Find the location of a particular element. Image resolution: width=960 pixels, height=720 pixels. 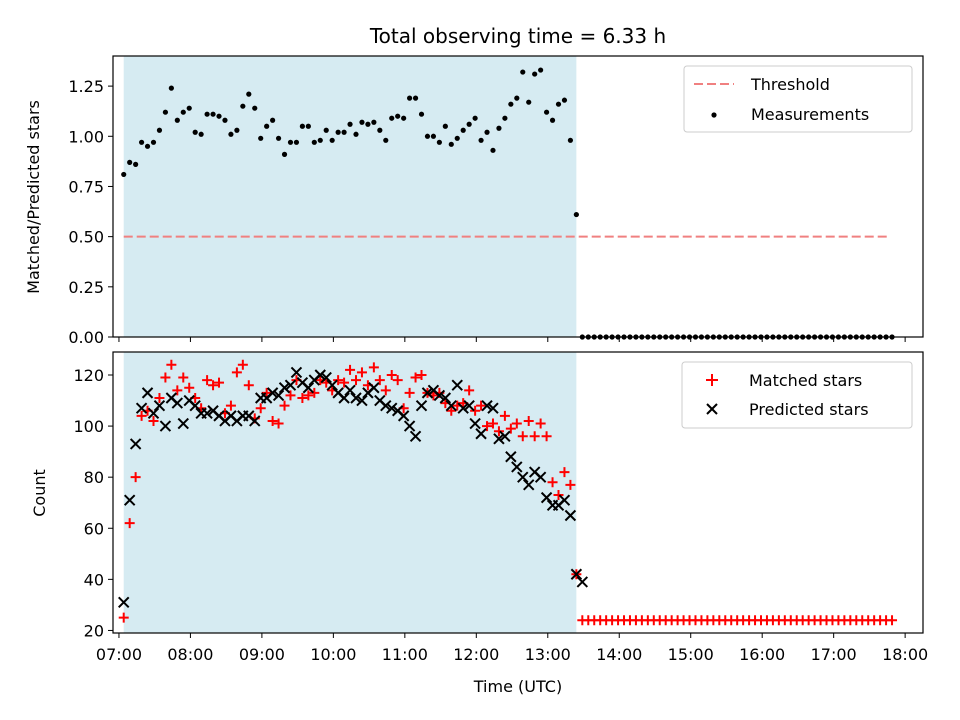

y-tick-label: 0.25 is located at coordinates (86, 287).